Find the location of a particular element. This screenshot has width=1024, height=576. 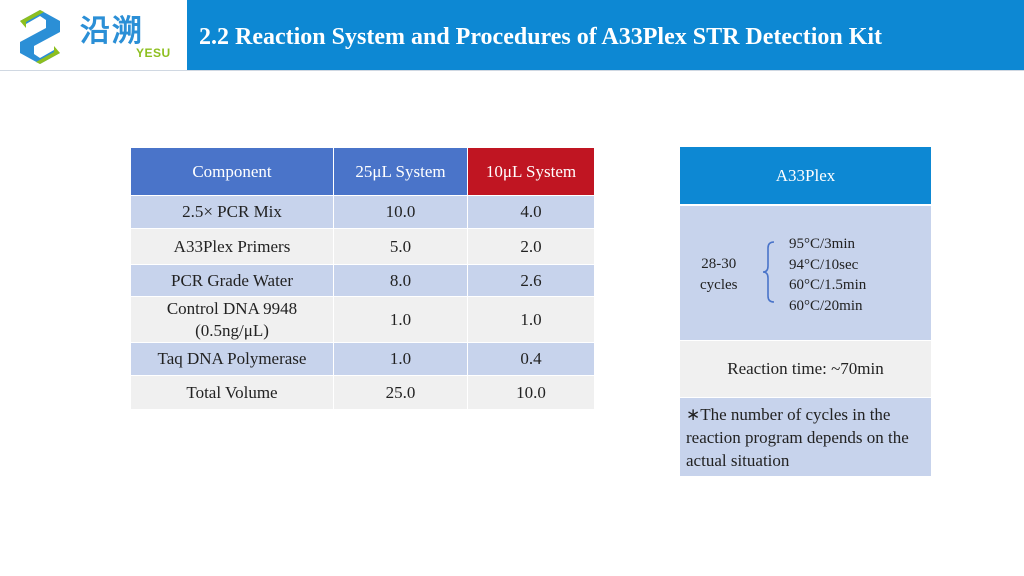

table-row: A33Plex Primers 5.0 2.0 is located at coordinates (362, 246).